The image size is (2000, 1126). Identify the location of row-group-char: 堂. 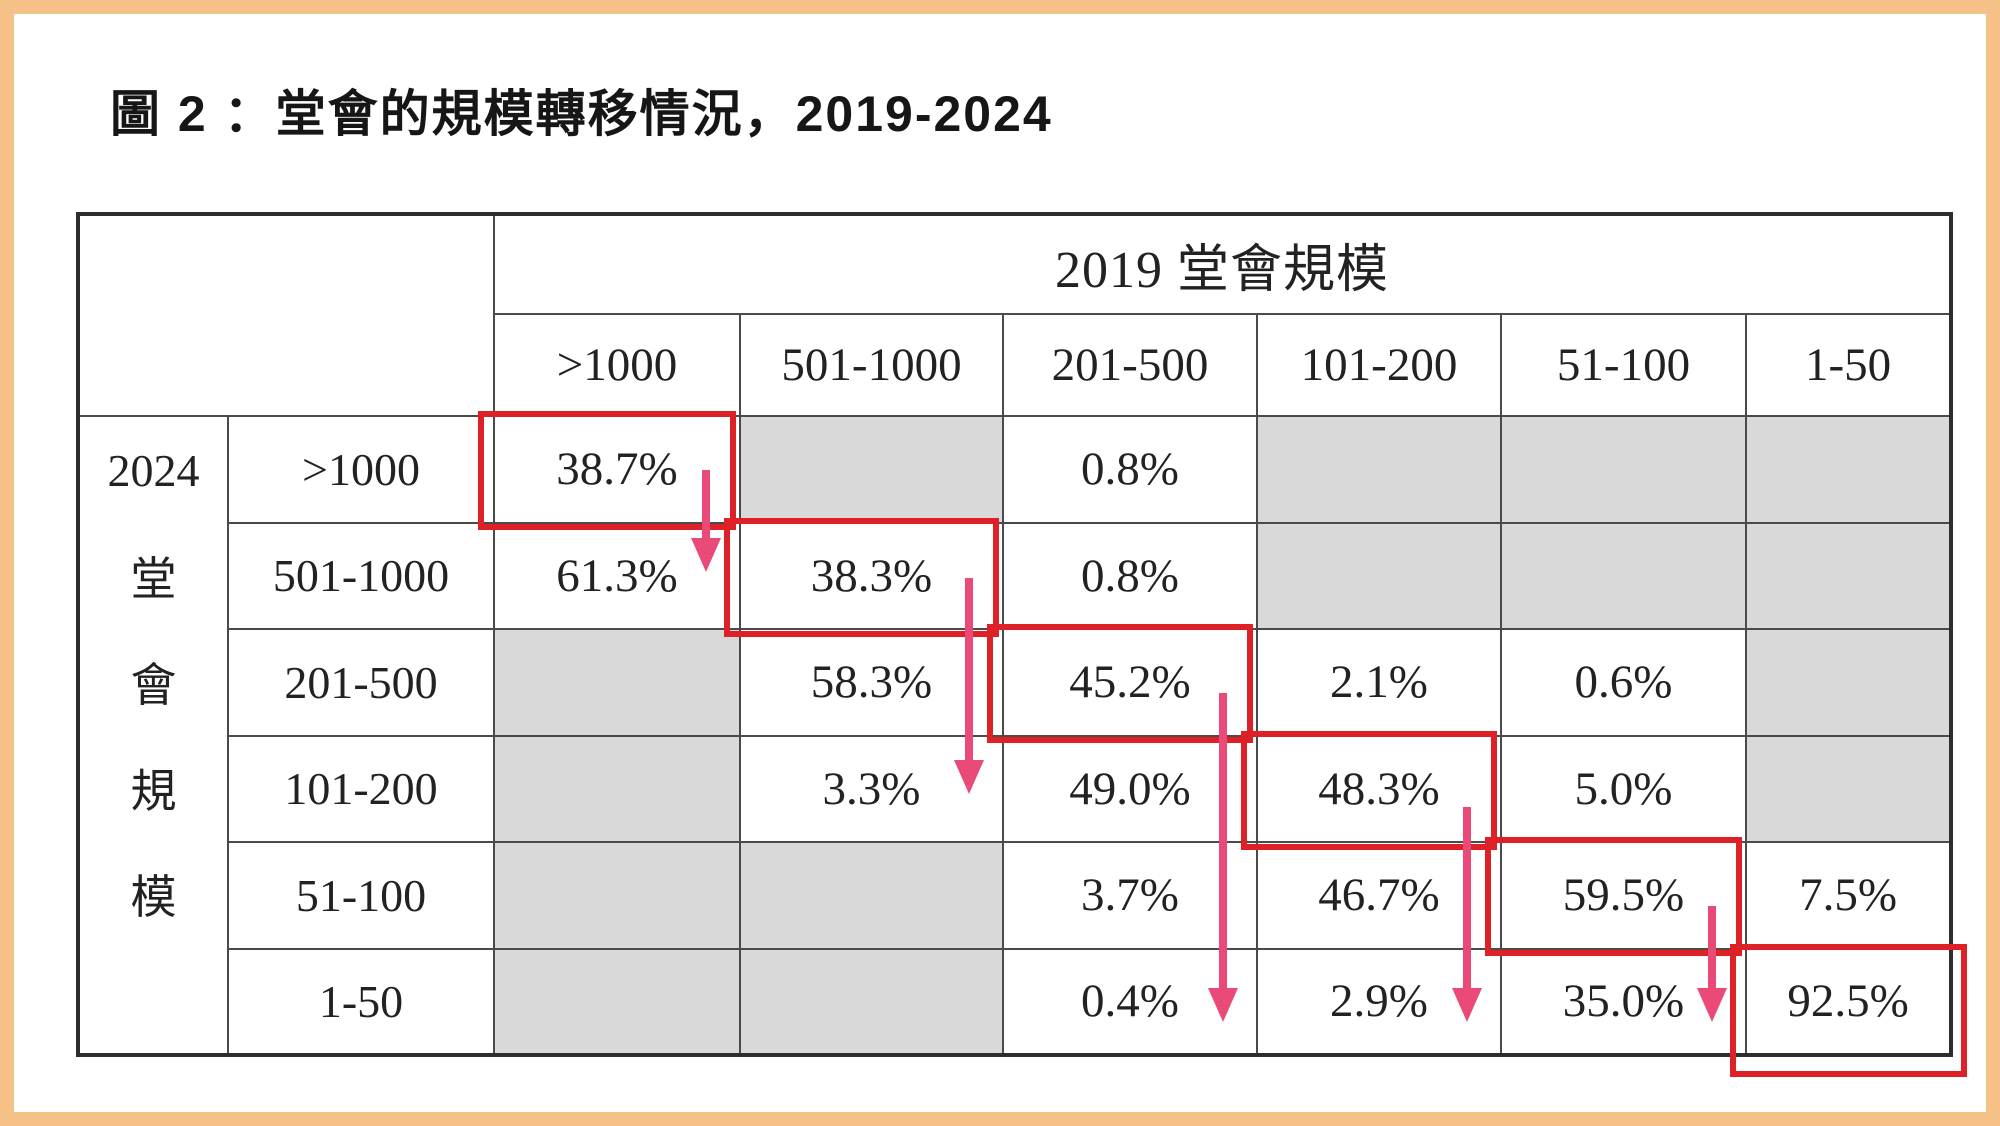
(153, 579).